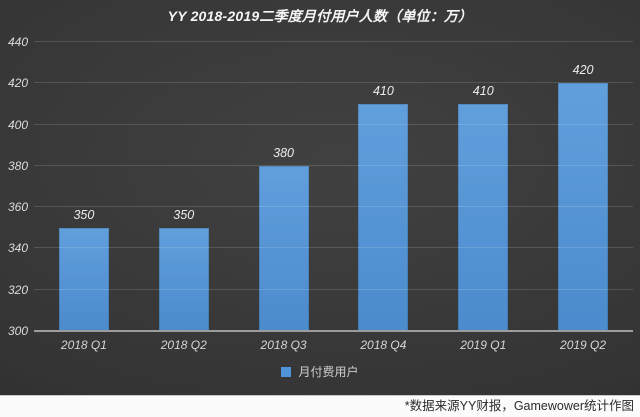 This screenshot has width=640, height=417. What do you see at coordinates (17, 124) in the screenshot?
I see `y-tick-label: 400` at bounding box center [17, 124].